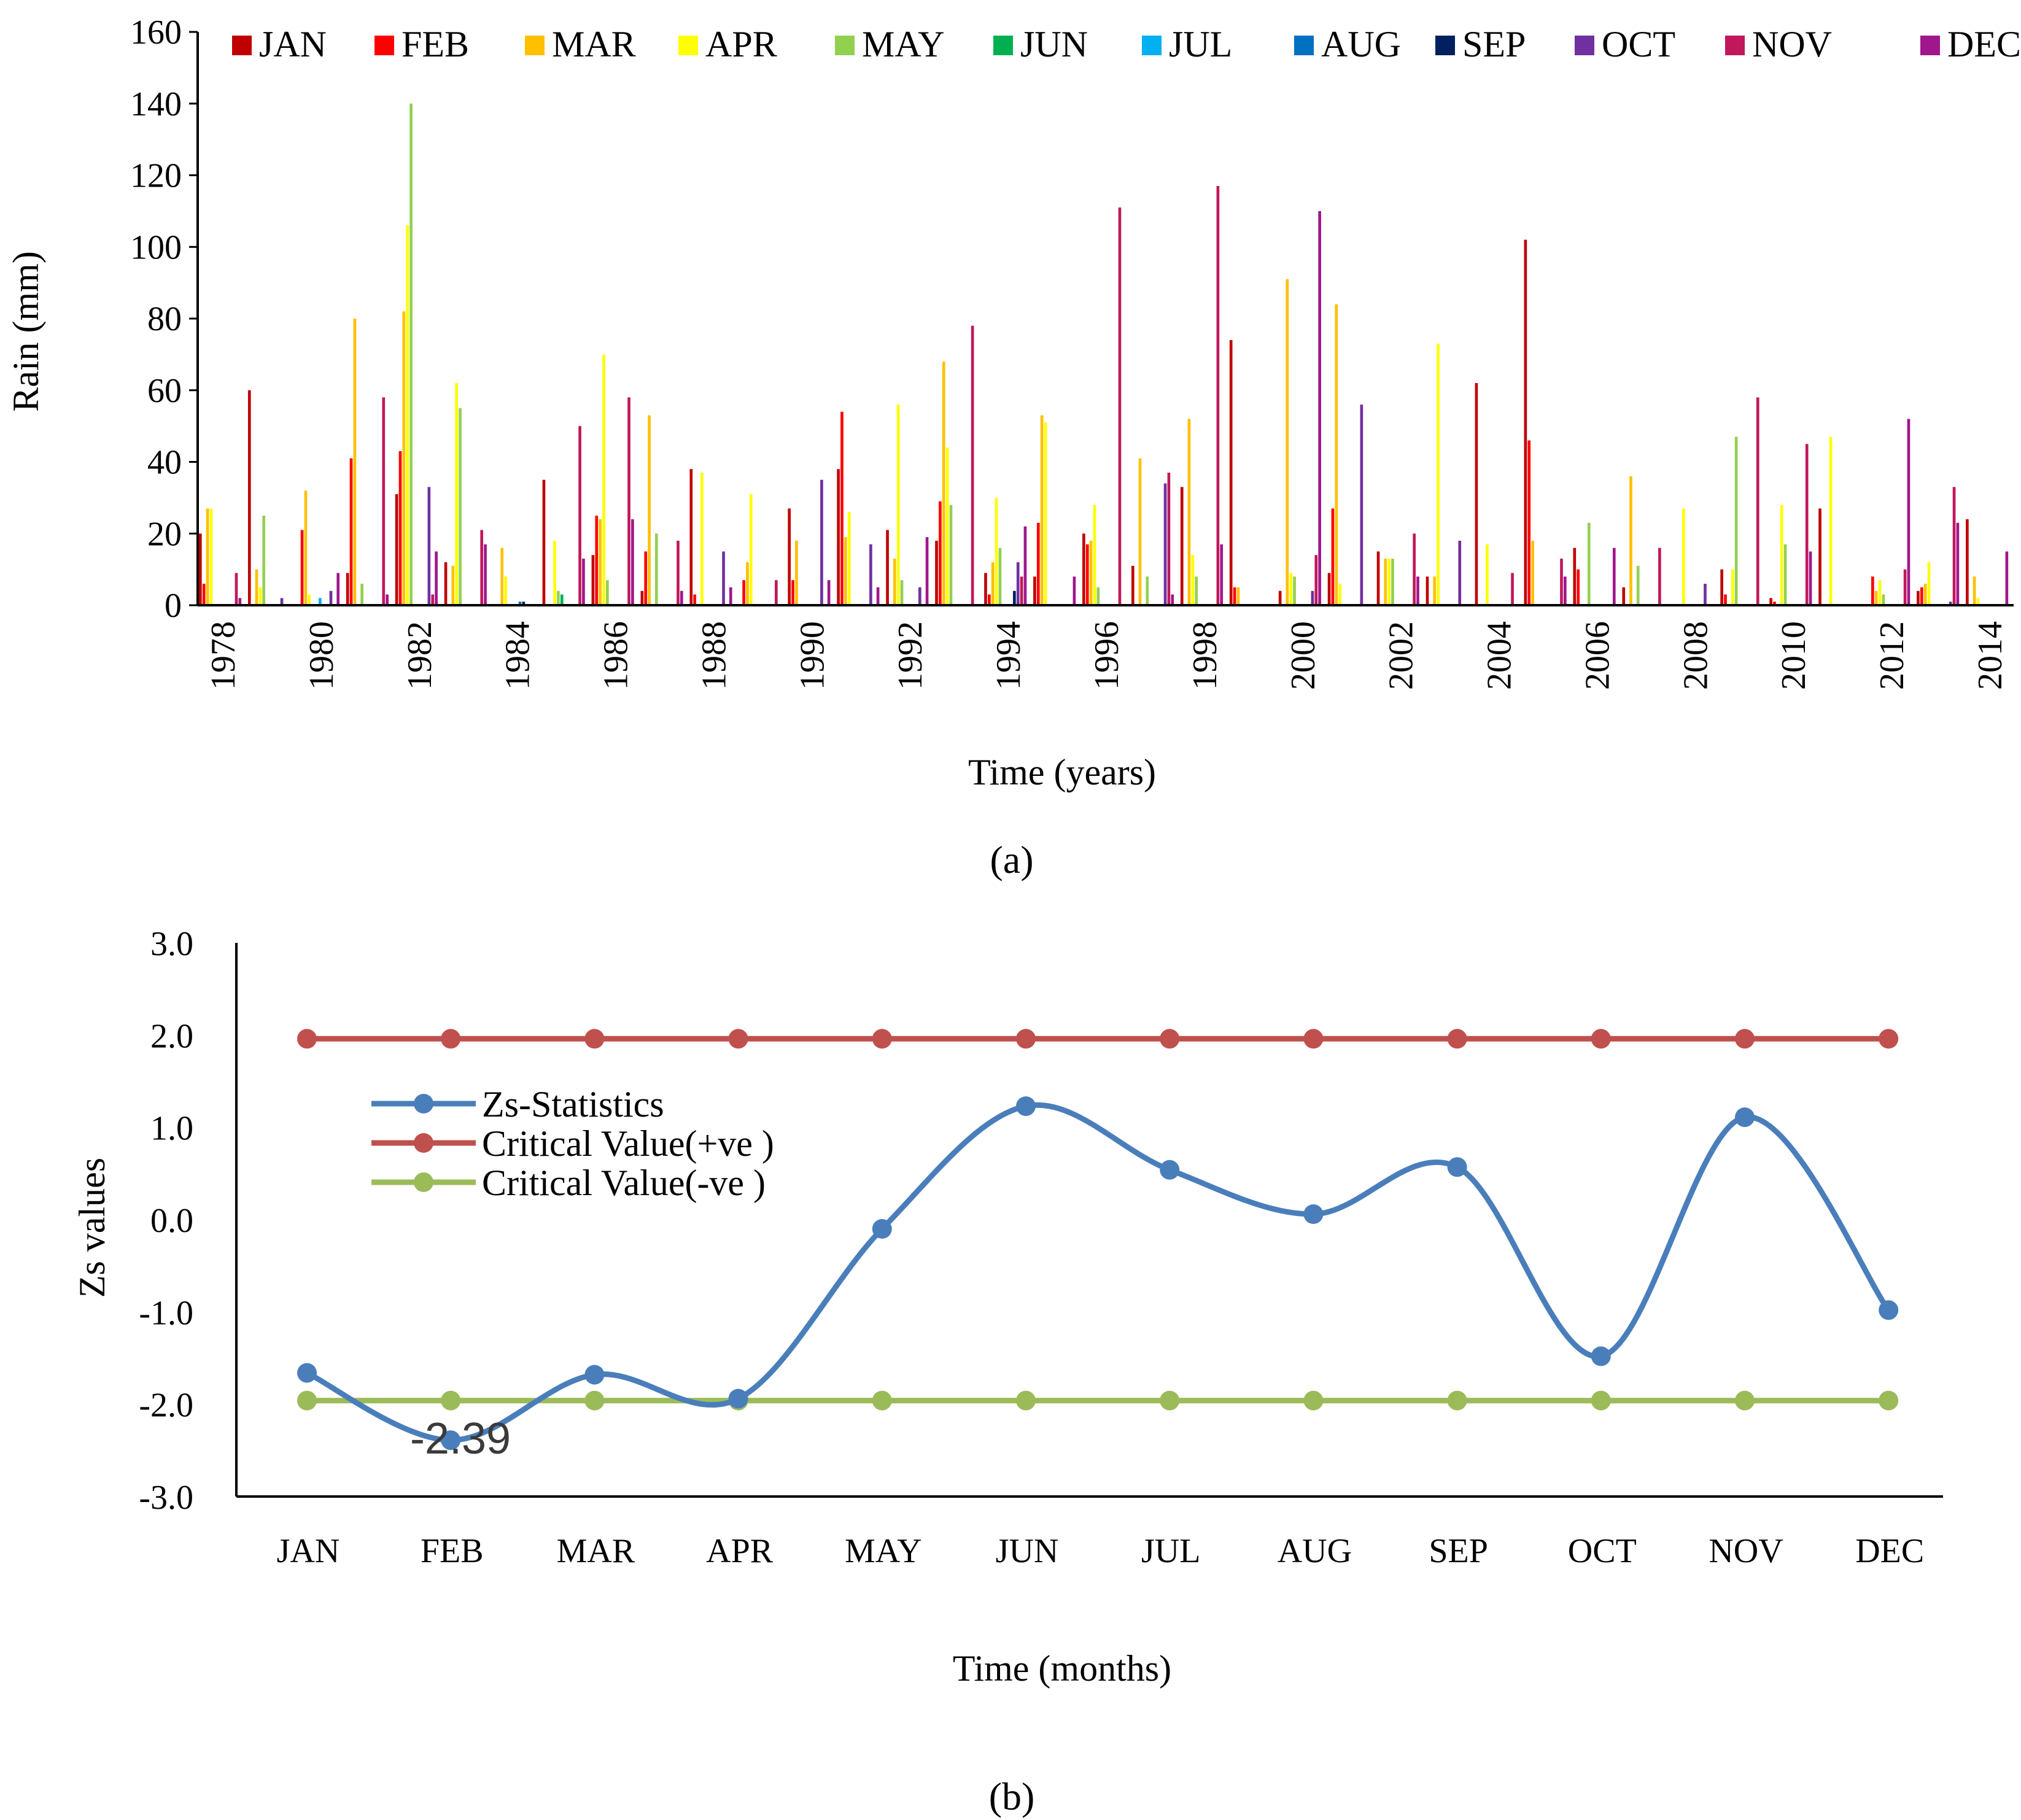 The width and height of the screenshot is (2021, 1820). I want to click on bar-may-1979, so click(264, 560).